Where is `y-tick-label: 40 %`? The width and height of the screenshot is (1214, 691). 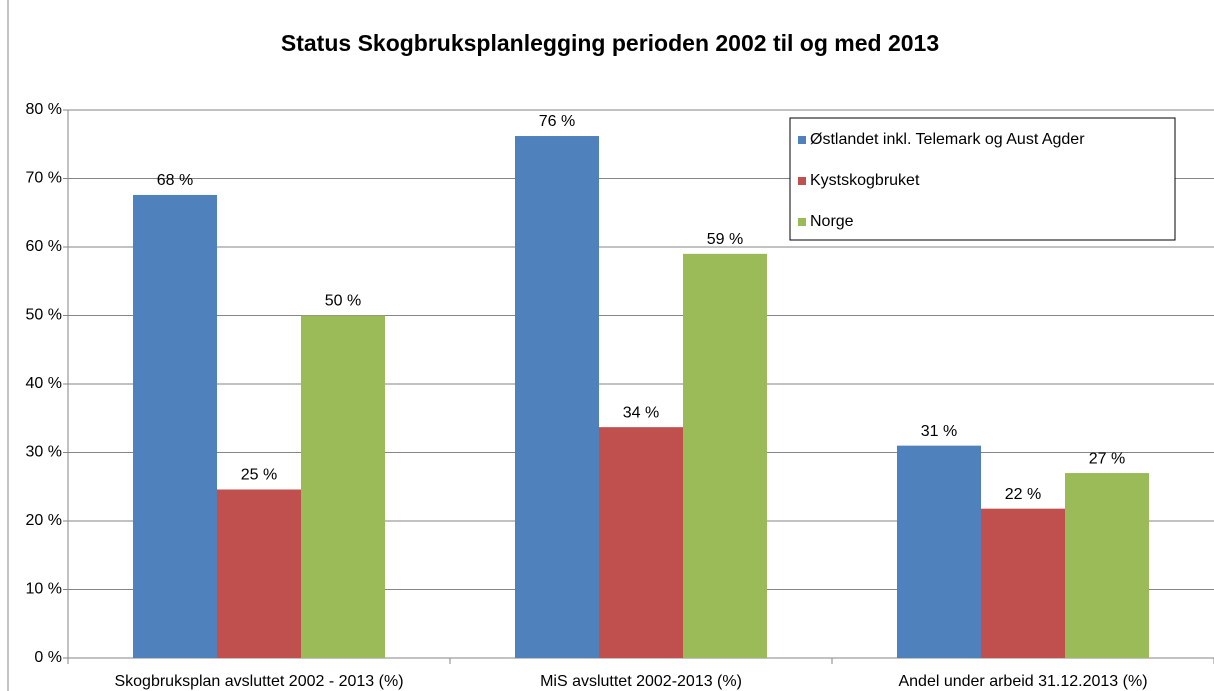 y-tick-label: 40 % is located at coordinates (44, 383).